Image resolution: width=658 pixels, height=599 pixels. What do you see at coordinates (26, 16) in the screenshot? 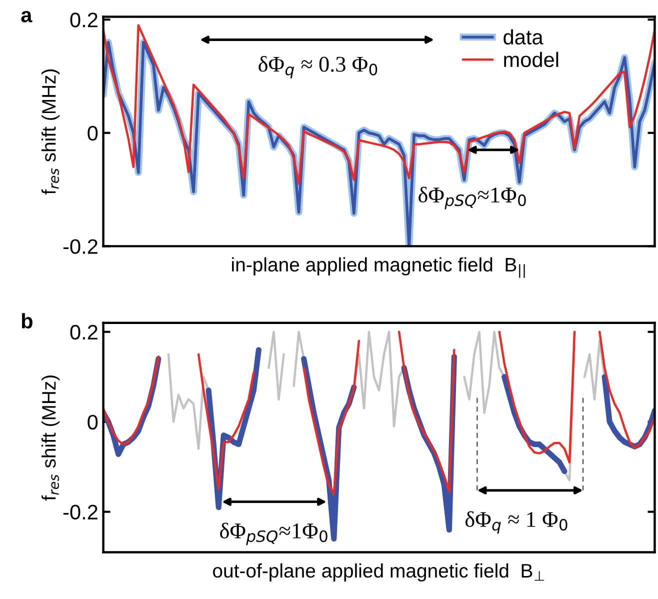
I see `text: a` at bounding box center [26, 16].